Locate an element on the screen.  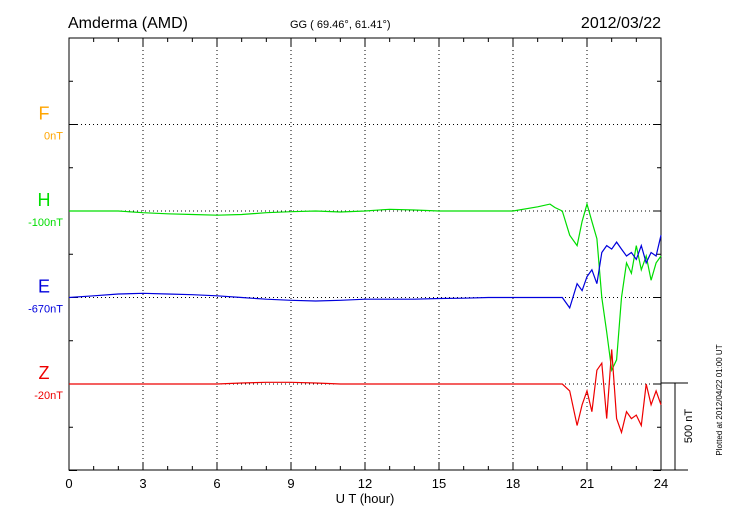
scale-bar-label: 500 nT is located at coordinates (689, 426).